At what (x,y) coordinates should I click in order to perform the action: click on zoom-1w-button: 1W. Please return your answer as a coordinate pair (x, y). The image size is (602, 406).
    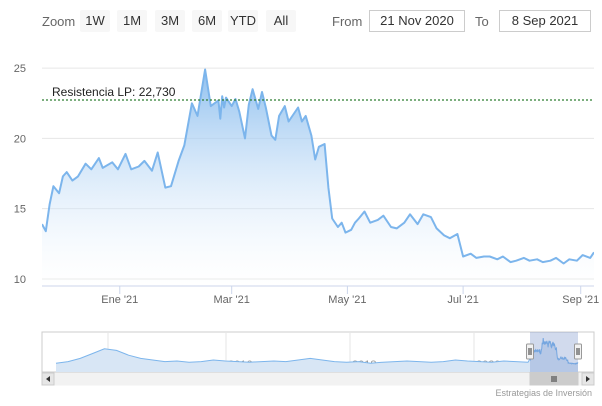
    Looking at the image, I should click on (95, 21).